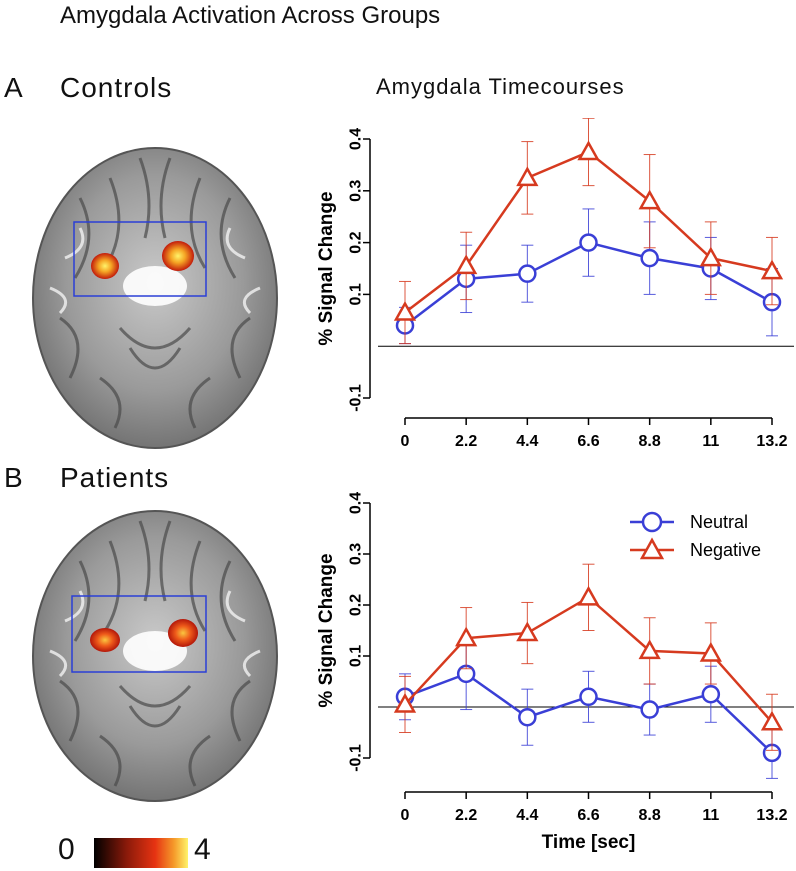 The width and height of the screenshot is (796, 871). Describe the element at coordinates (155, 298) in the screenshot. I see `brain-image-controls` at that location.